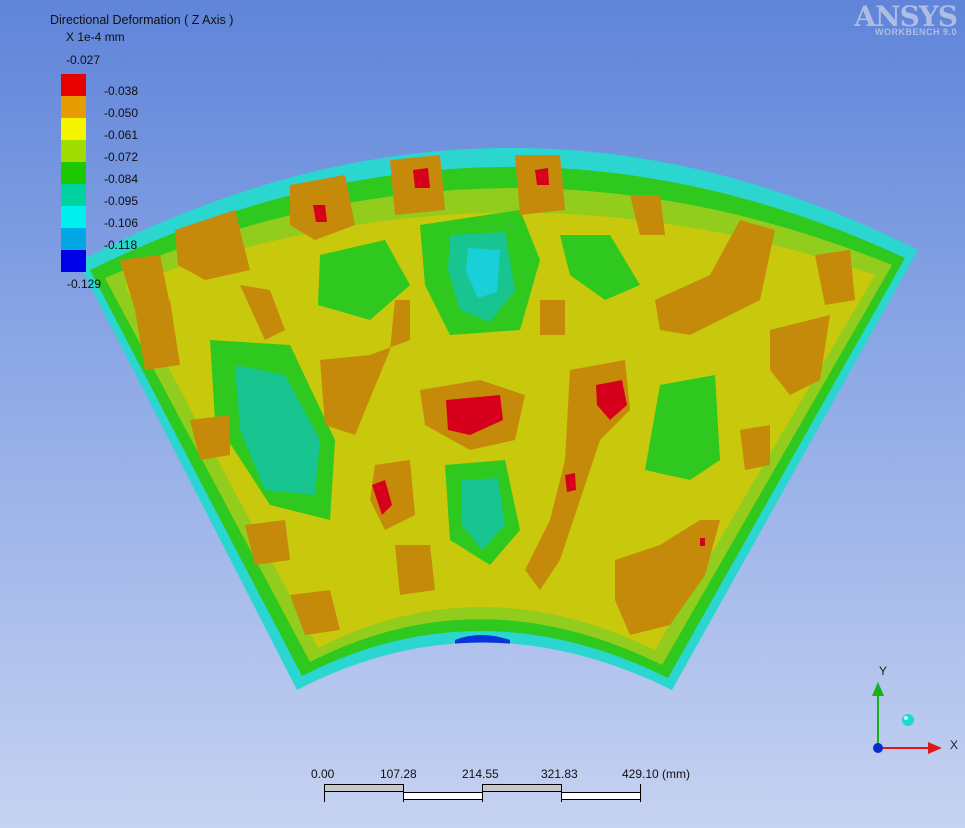 The height and width of the screenshot is (828, 965). Describe the element at coordinates (480, 774) in the screenshot. I see `scale-tick-2: 214.55` at that location.